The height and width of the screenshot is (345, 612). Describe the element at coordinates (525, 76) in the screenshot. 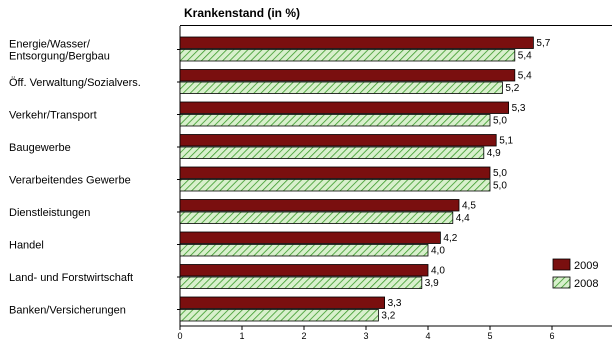

I see `value-label-2009-1: 5,4` at that location.